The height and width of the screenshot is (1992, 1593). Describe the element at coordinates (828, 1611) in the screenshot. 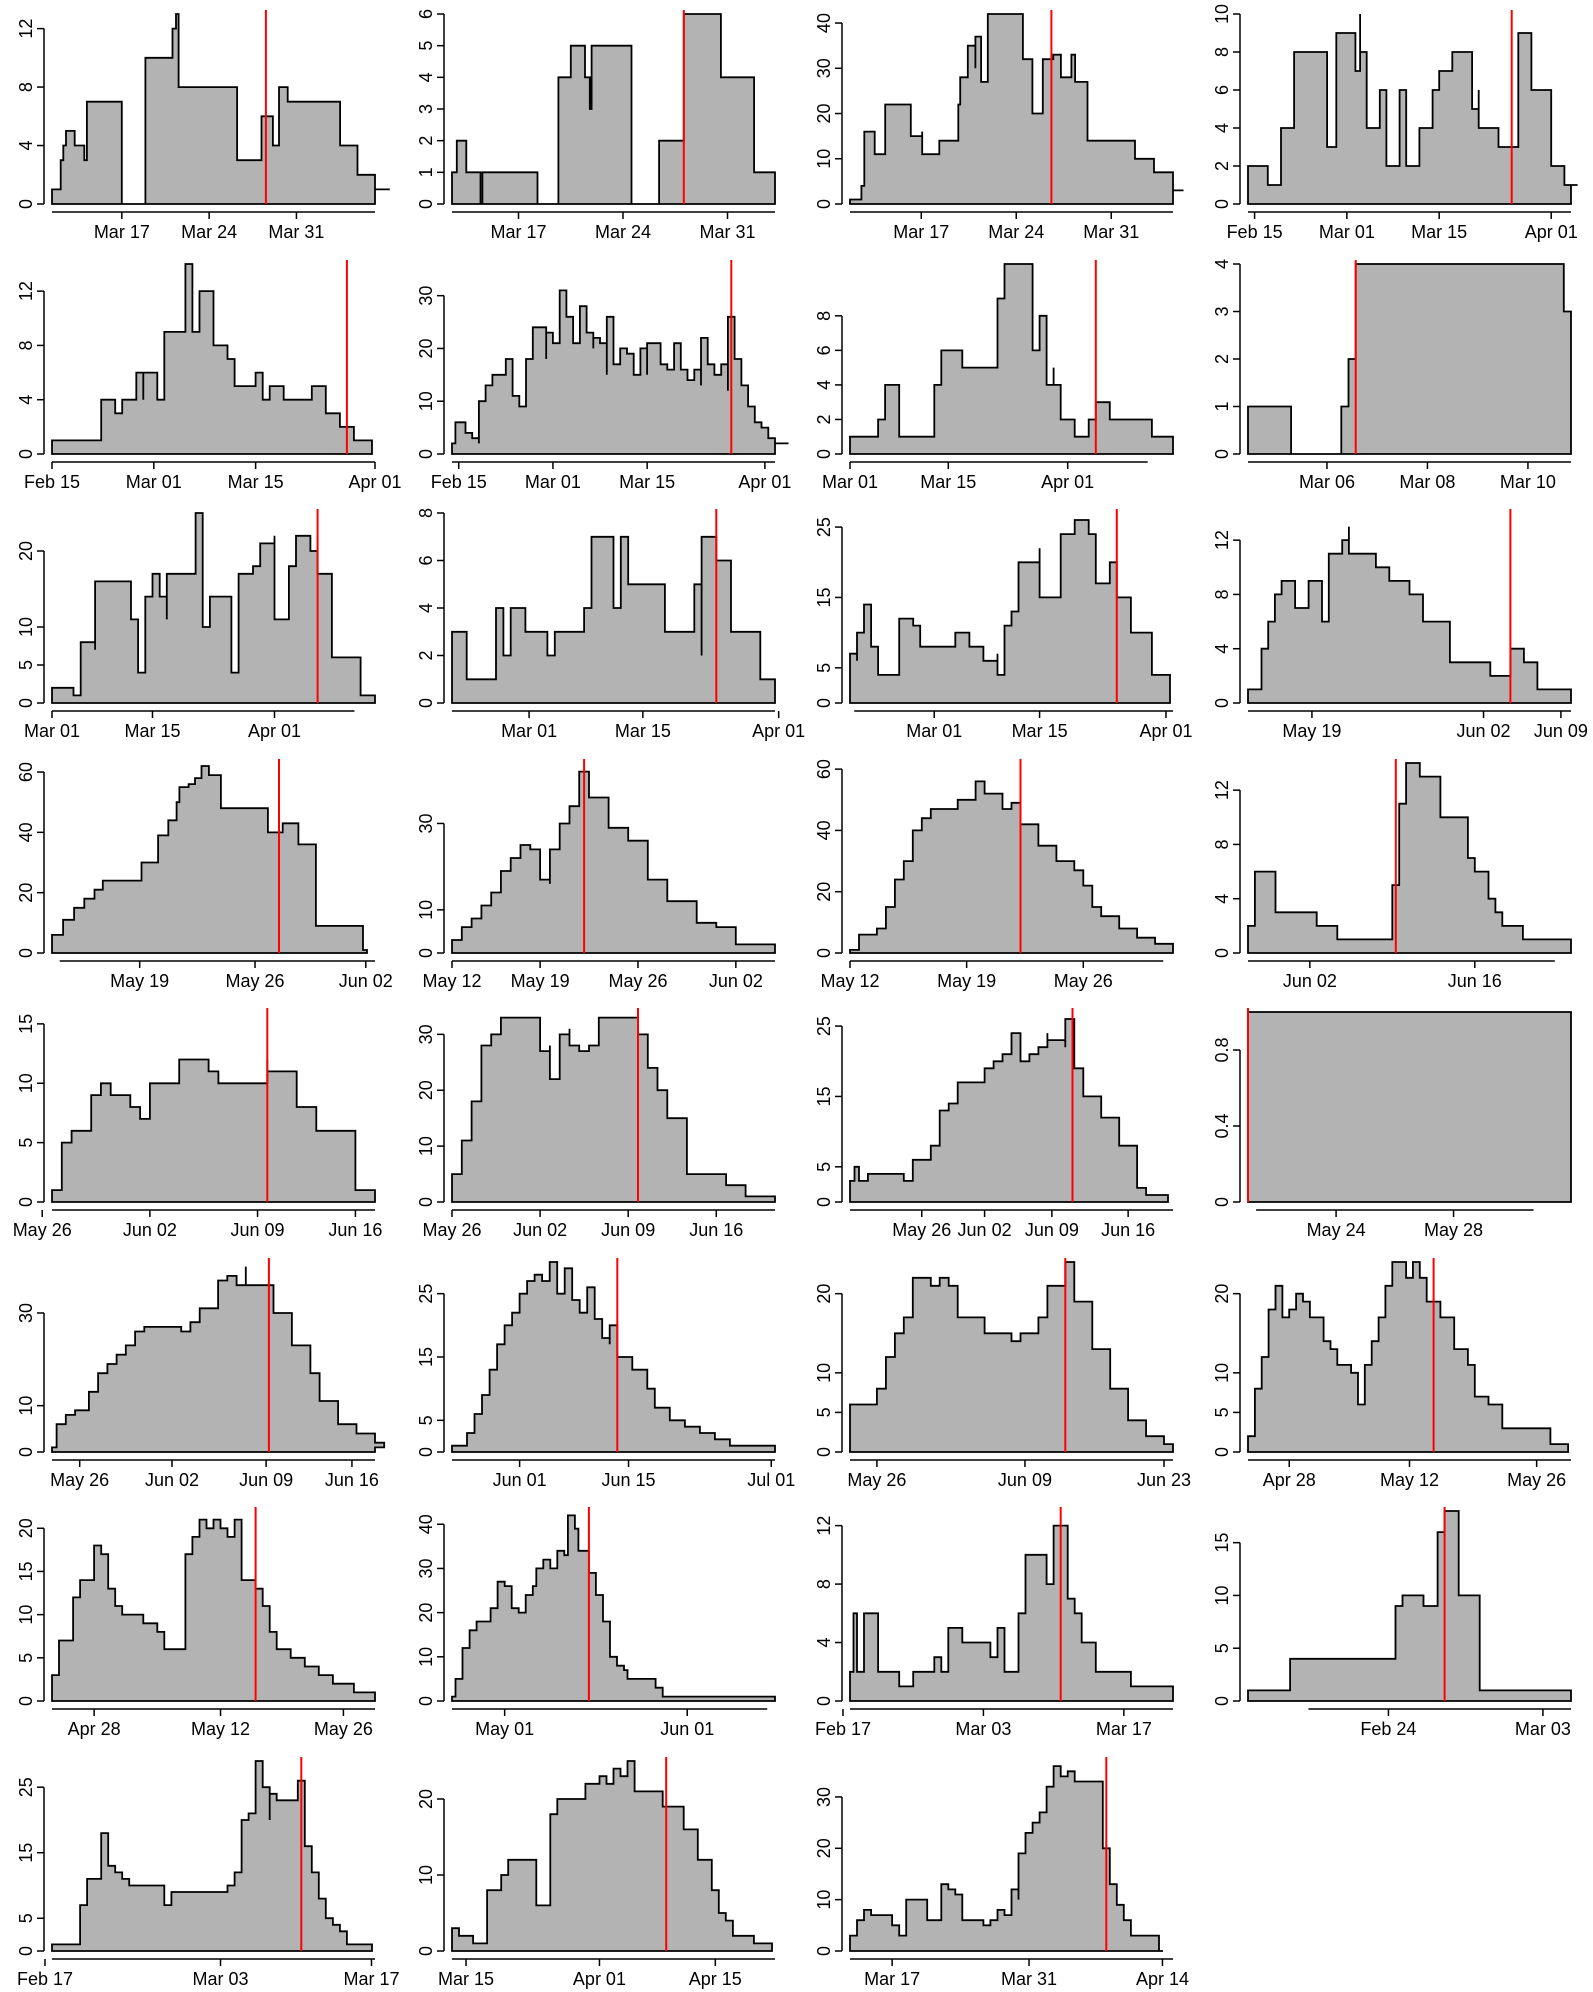

I see `y-axis: 0 4 8 12` at that location.